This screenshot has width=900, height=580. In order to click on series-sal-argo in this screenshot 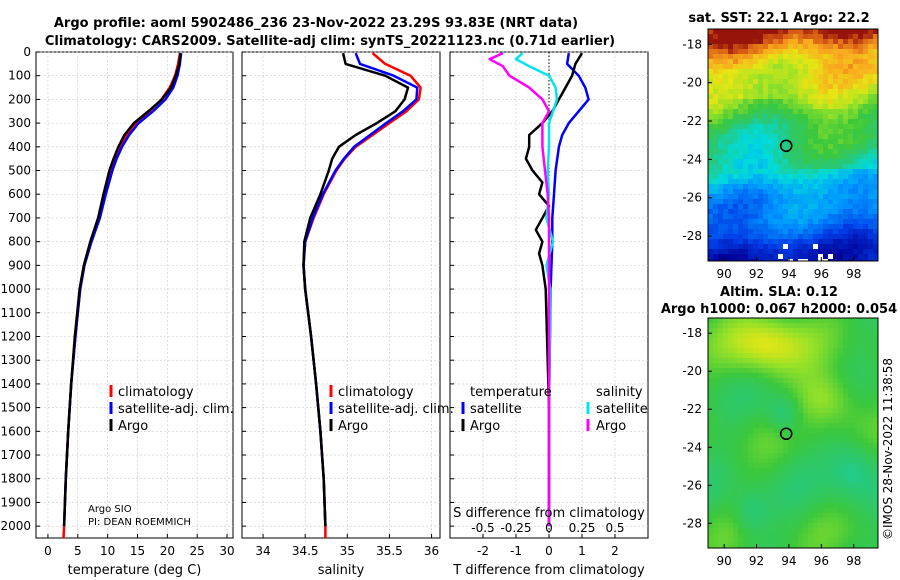, I will do `click(519, 289)`.